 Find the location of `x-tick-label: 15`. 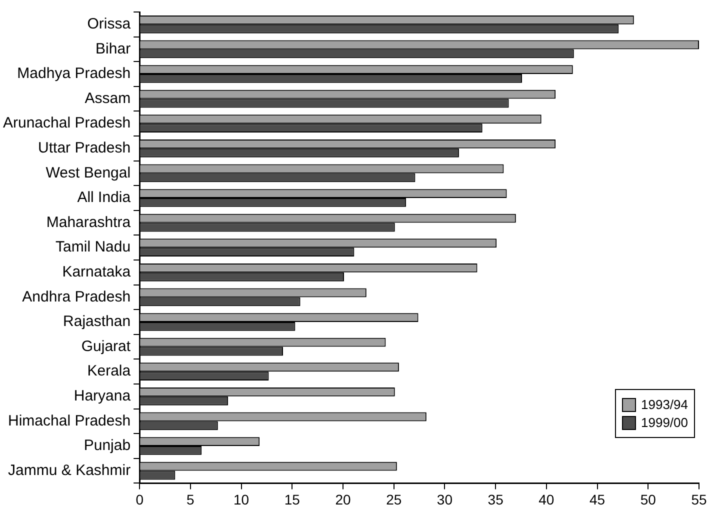

x-tick-label: 15 is located at coordinates (292, 499).